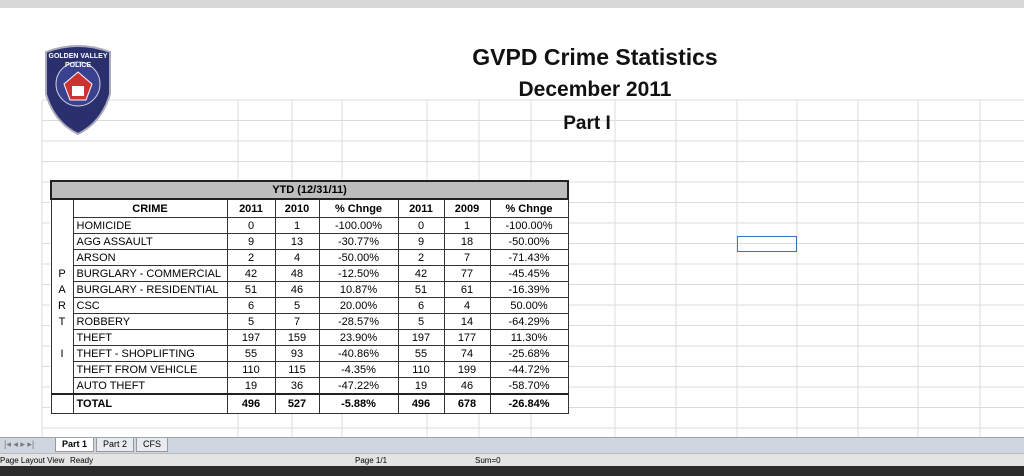  Describe the element at coordinates (82, 460) in the screenshot. I see `status-state: Ready` at that location.